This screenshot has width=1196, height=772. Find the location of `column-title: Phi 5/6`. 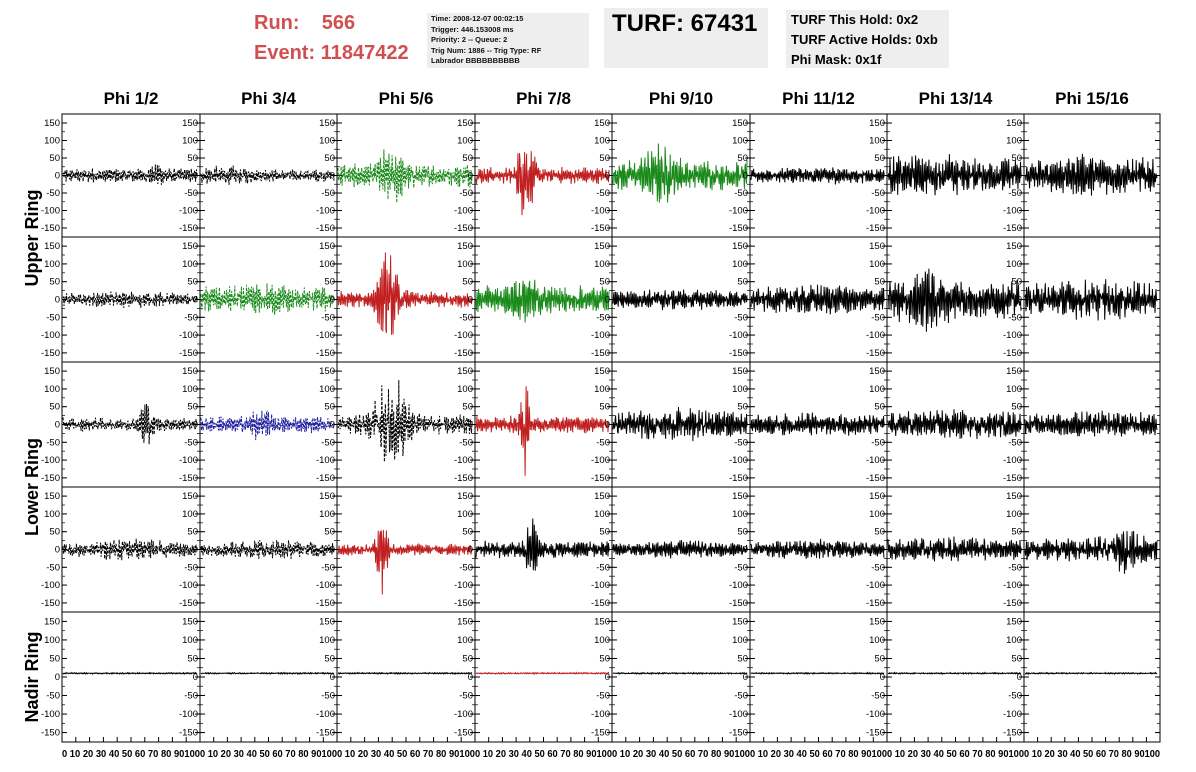

column-title: Phi 5/6 is located at coordinates (406, 98).